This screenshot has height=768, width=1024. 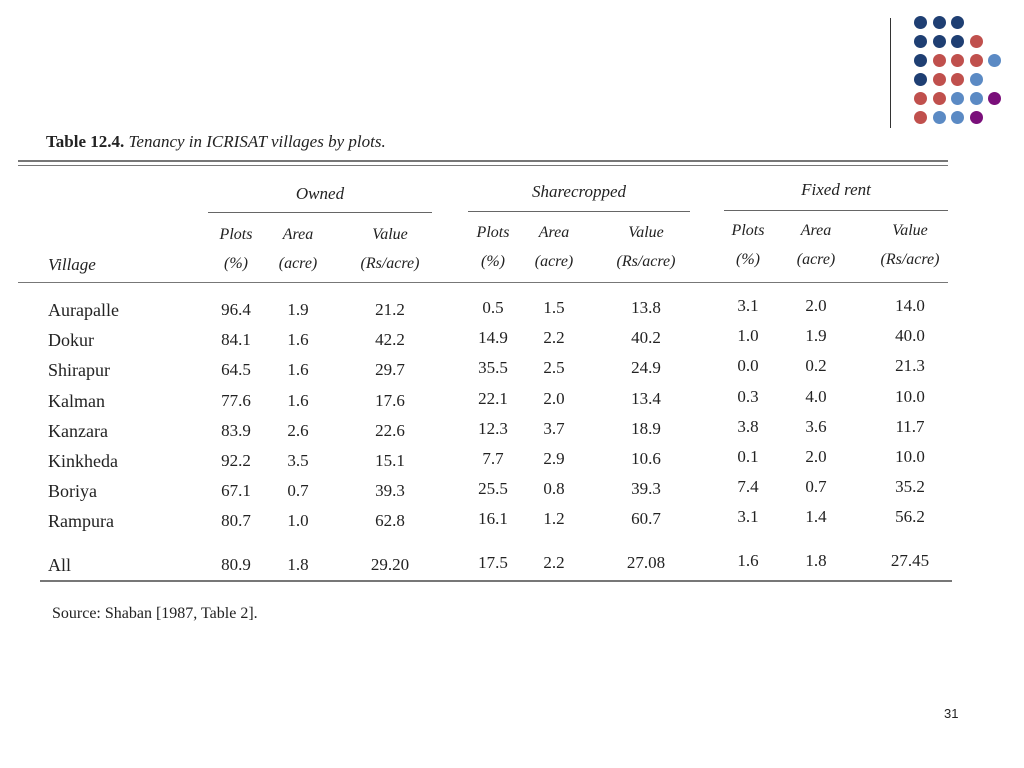 I want to click on page-number: 31, so click(x=951, y=713).